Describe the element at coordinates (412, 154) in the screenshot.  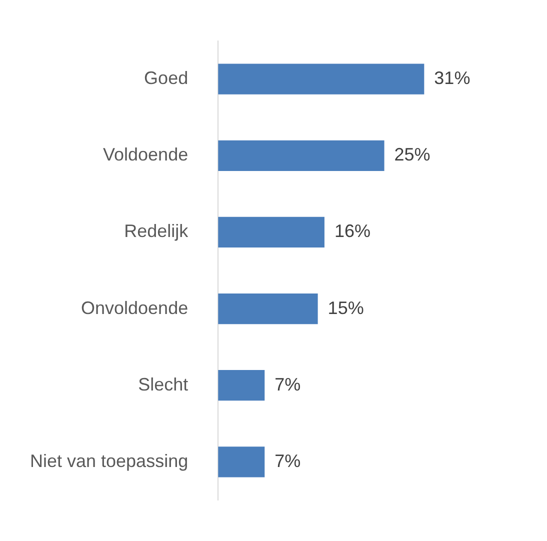
I see `data-label: 25%` at that location.